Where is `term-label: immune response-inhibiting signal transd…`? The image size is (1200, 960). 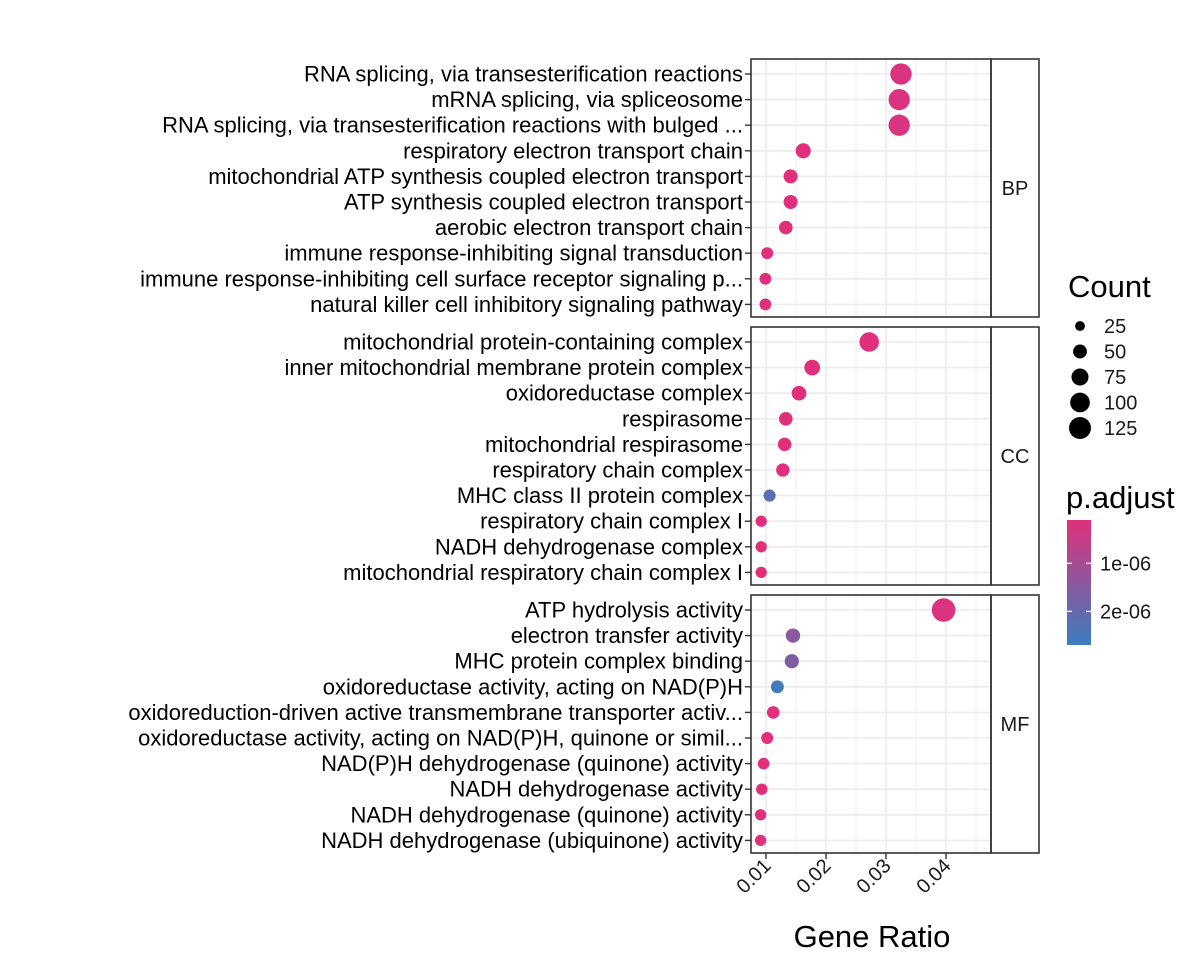 term-label: immune response-inhibiting signal transd… is located at coordinates (513, 253).